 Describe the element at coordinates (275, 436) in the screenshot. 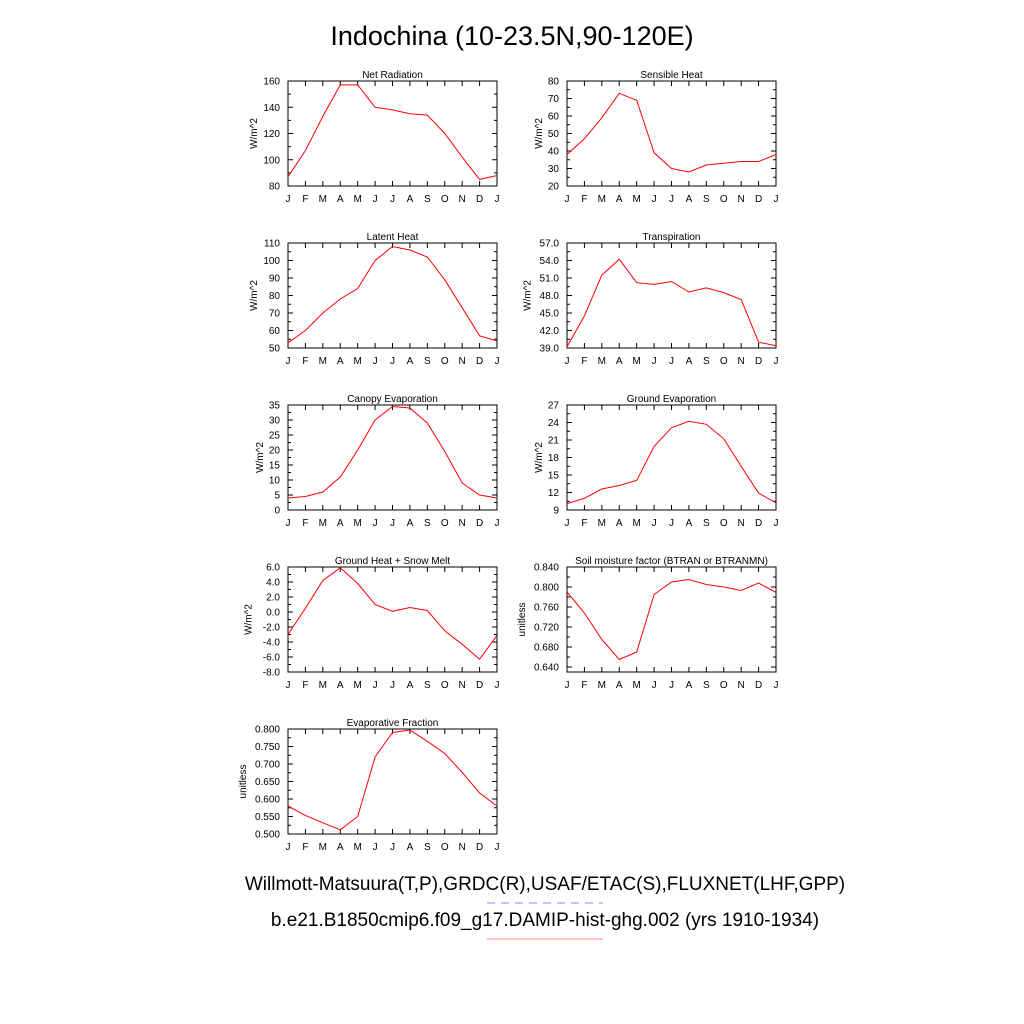

I see `y-tick-label: 25` at that location.